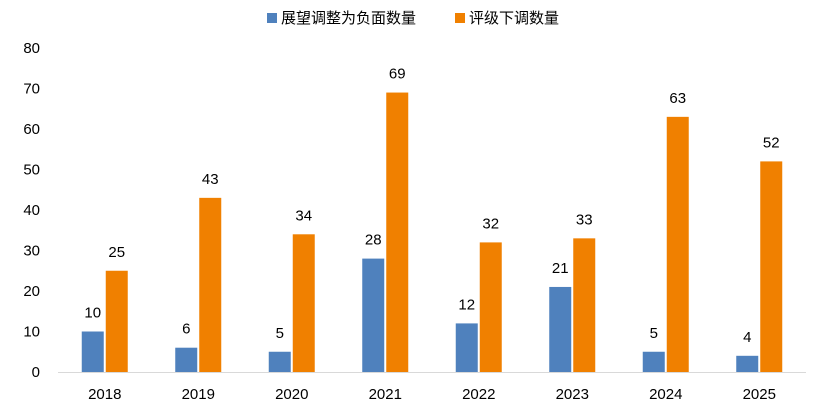  Describe the element at coordinates (92, 313) in the screenshot. I see `data-label-outlook-negative-2018: 10` at that location.